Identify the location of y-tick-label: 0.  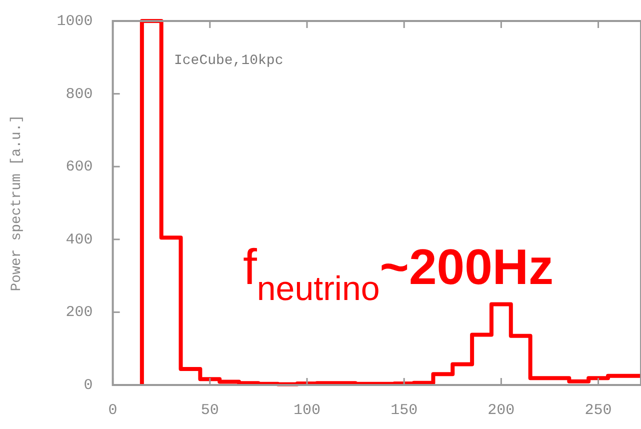
(88, 385).